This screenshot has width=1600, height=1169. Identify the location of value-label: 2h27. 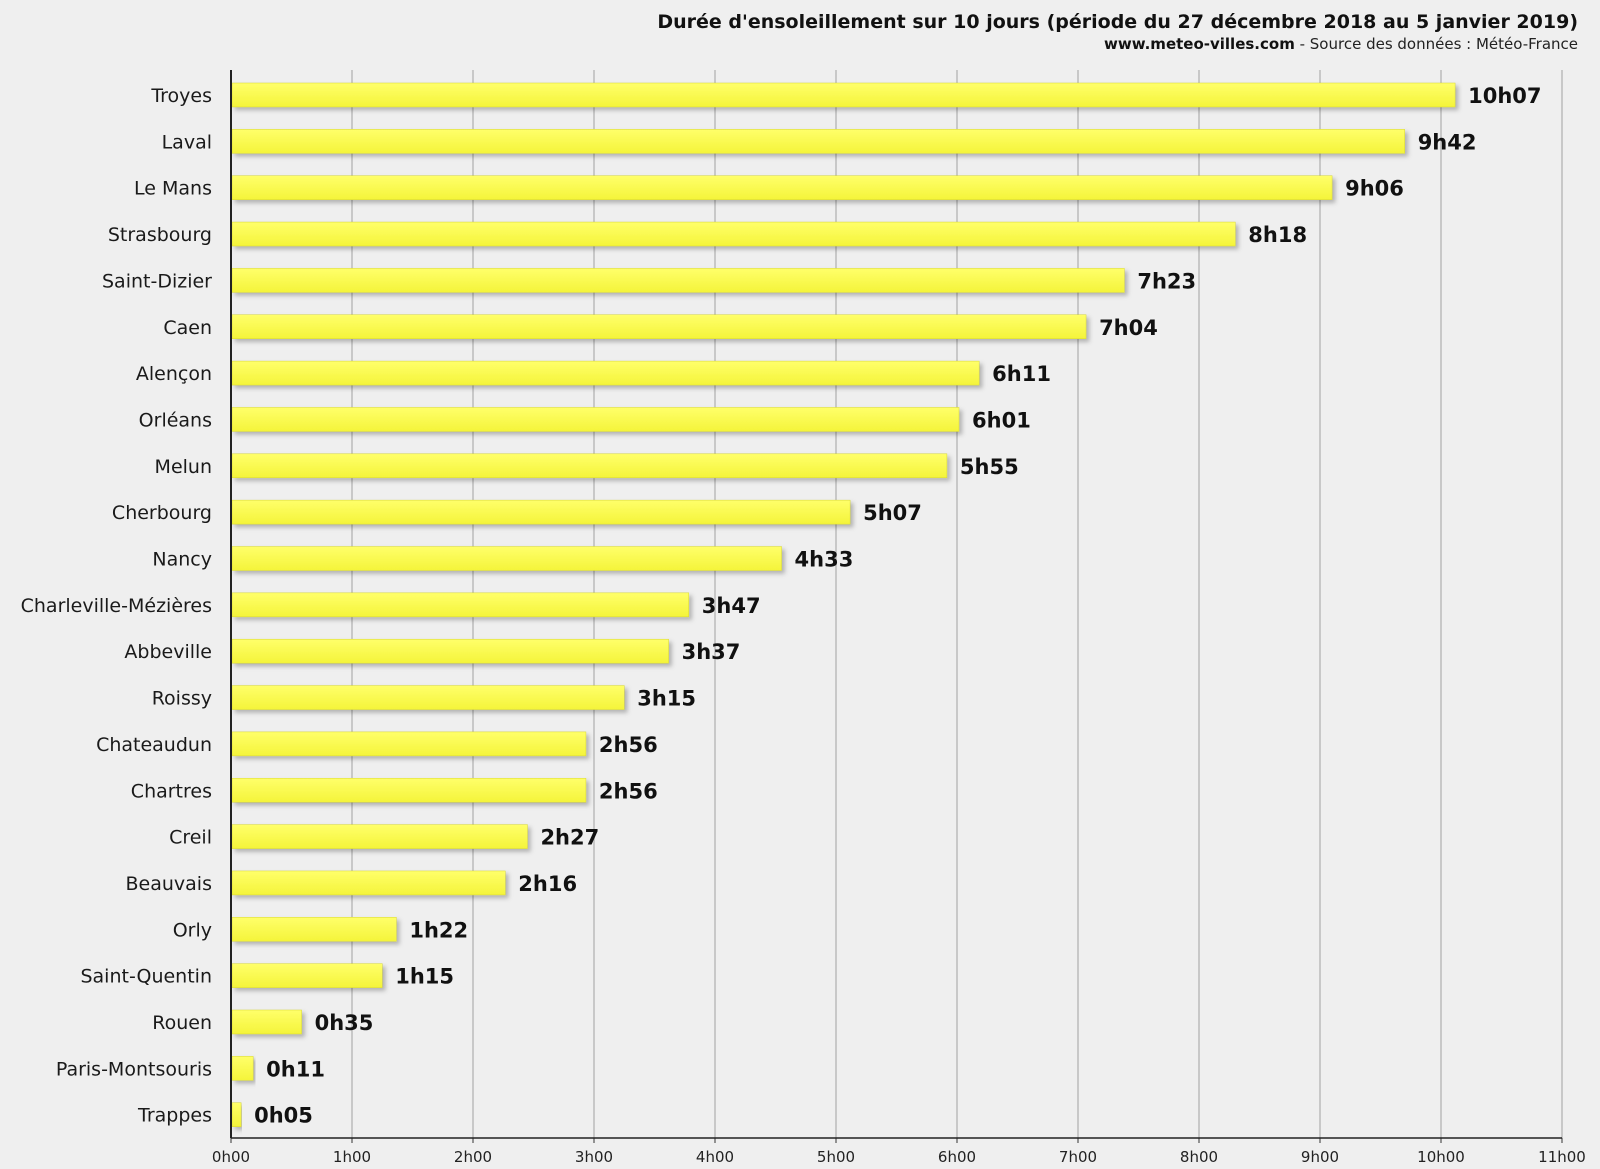
(569, 838).